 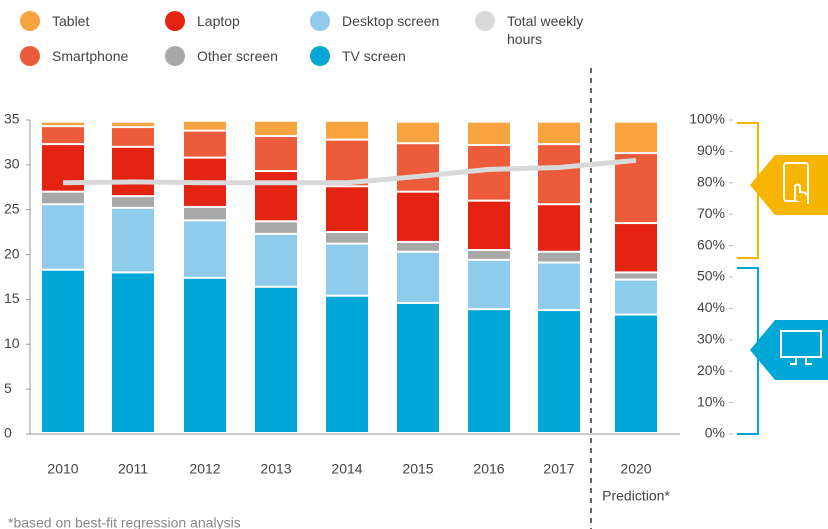 What do you see at coordinates (558, 469) in the screenshot?
I see `x-tick-label: 2017` at bounding box center [558, 469].